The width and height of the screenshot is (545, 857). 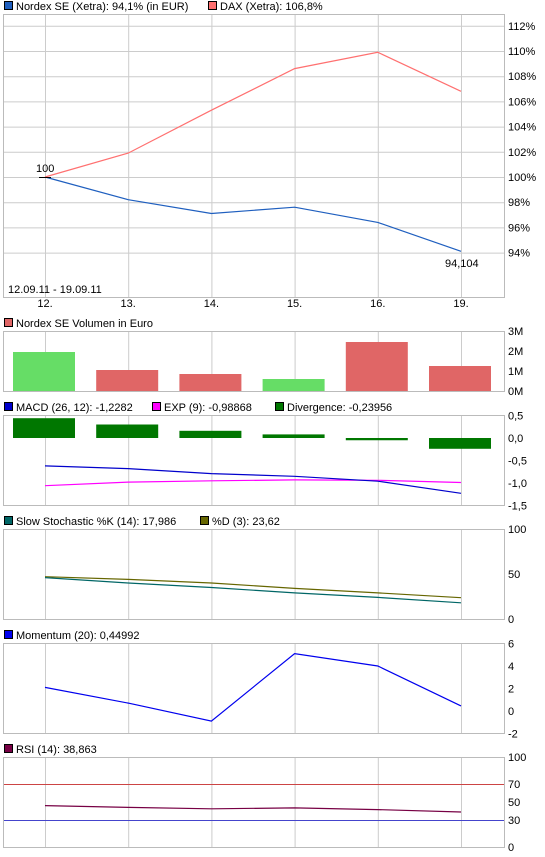 What do you see at coordinates (271, 7) in the screenshot?
I see `legend-label: DAX (Xetra): 106,8%` at bounding box center [271, 7].